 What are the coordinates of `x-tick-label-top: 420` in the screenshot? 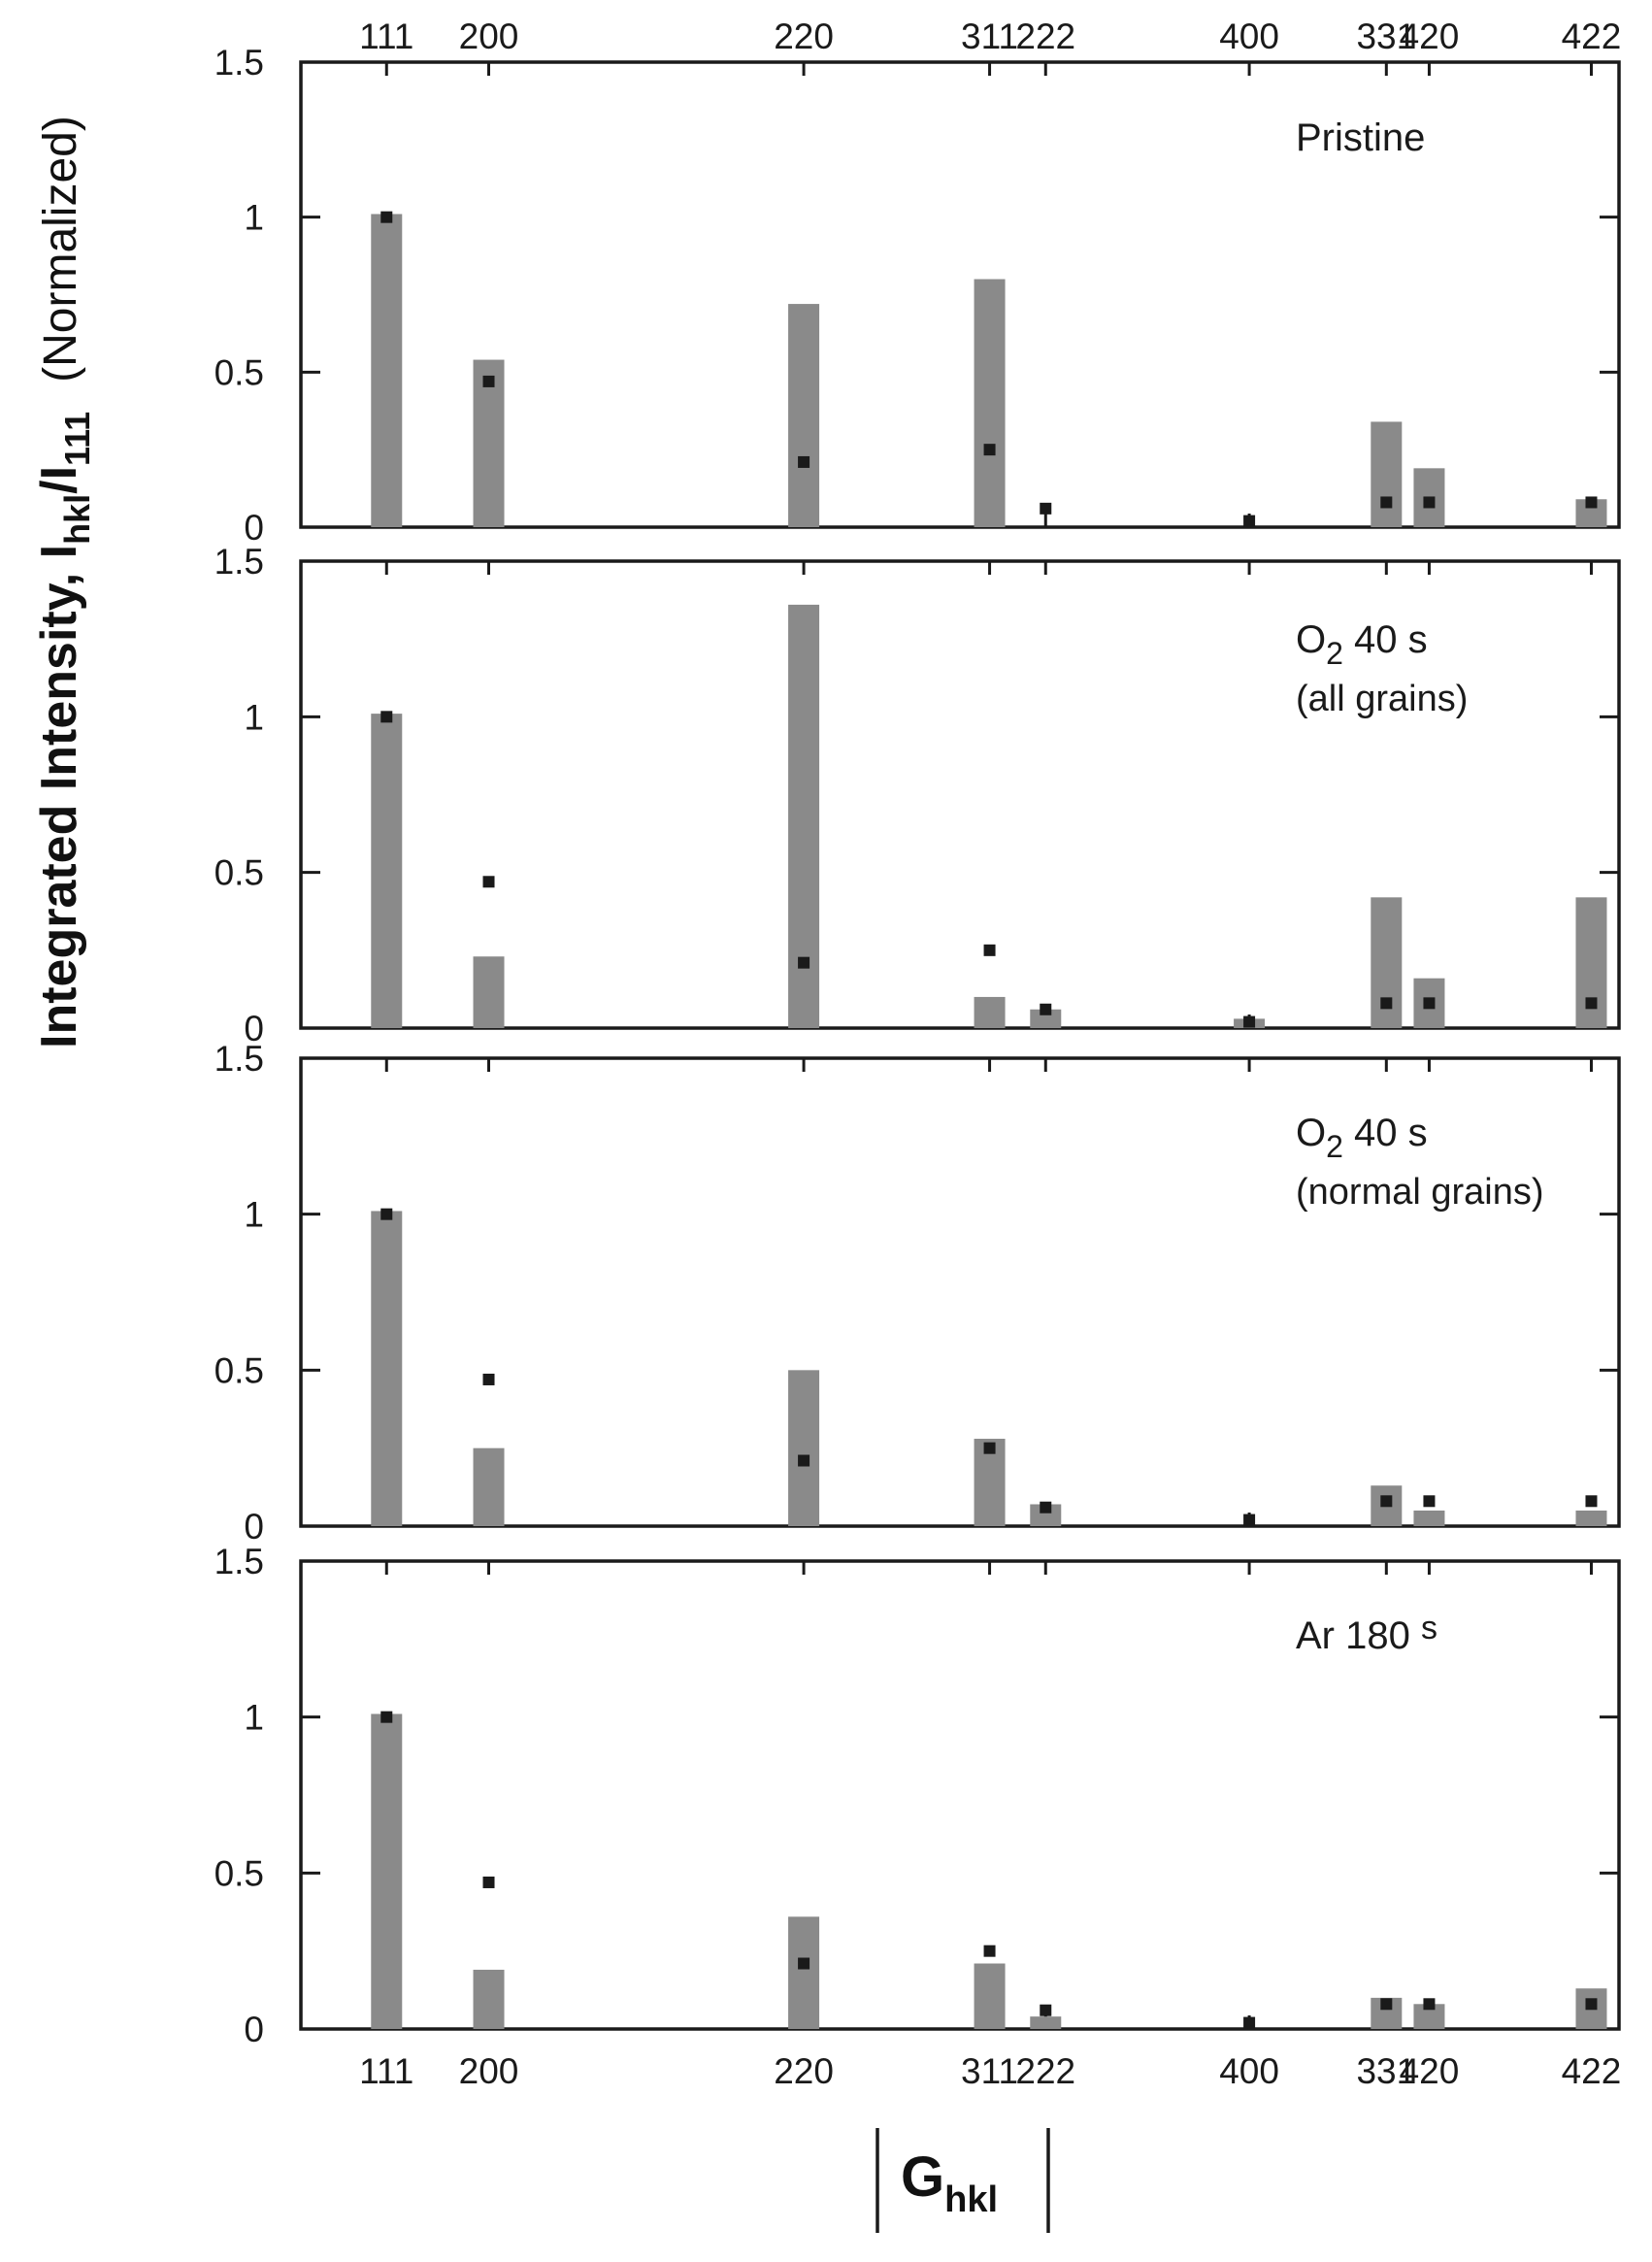 It's located at (1430, 37).